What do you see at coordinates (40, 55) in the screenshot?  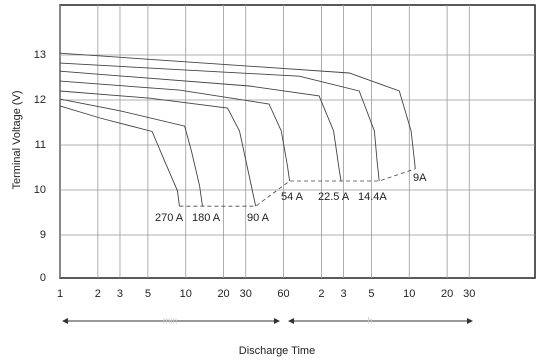 I see `y-tick-label: 13` at bounding box center [40, 55].